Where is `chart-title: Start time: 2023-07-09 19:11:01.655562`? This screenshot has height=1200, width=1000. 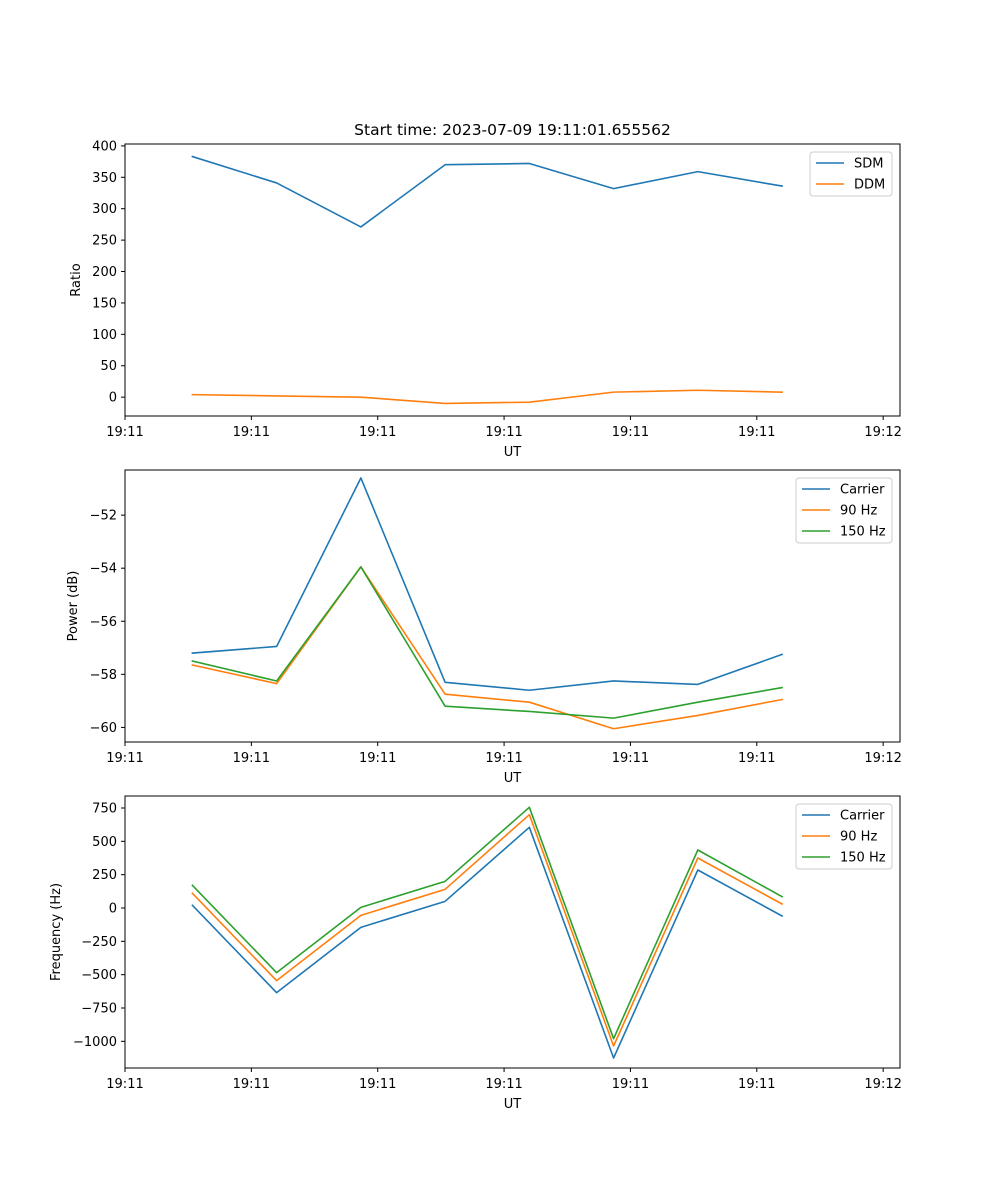 chart-title: Start time: 2023-07-09 19:11:01.655562 is located at coordinates (512, 130).